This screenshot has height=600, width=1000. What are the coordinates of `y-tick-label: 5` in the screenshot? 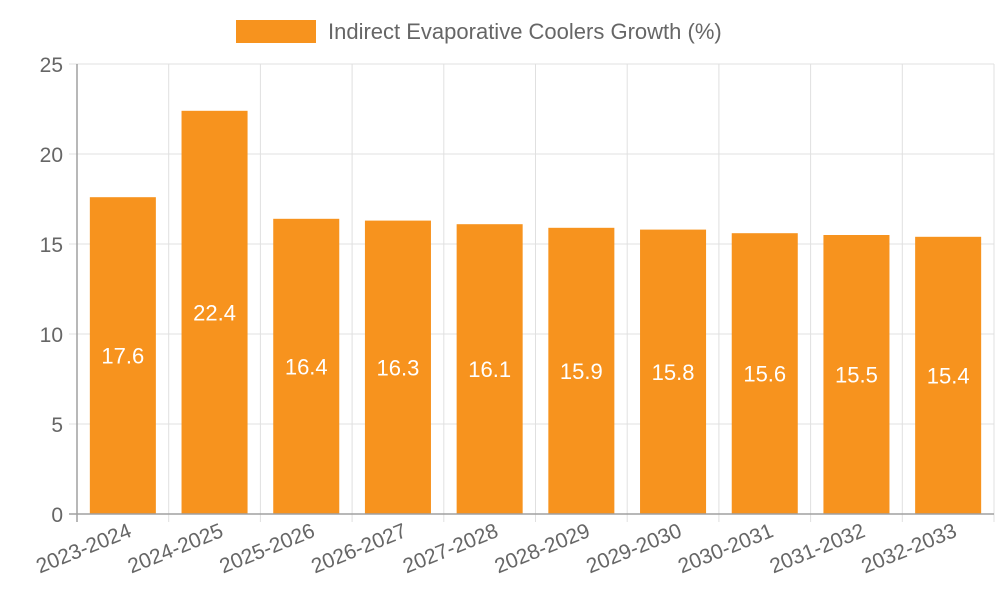 It's located at (57, 425).